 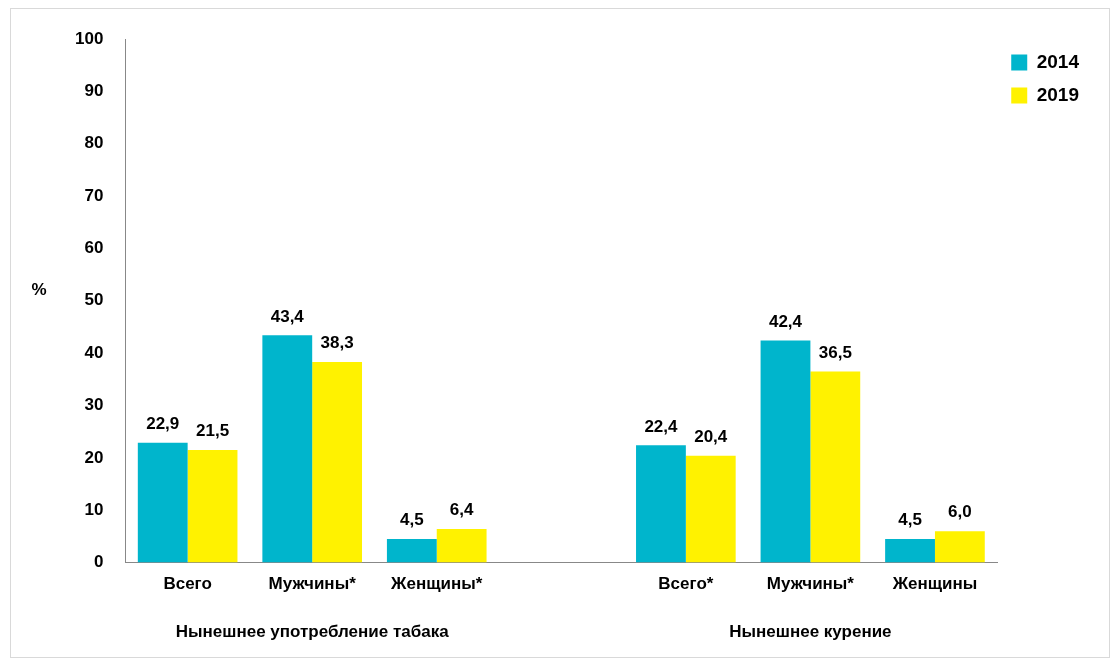 I want to click on y-tick-label: 90, so click(x=94, y=91).